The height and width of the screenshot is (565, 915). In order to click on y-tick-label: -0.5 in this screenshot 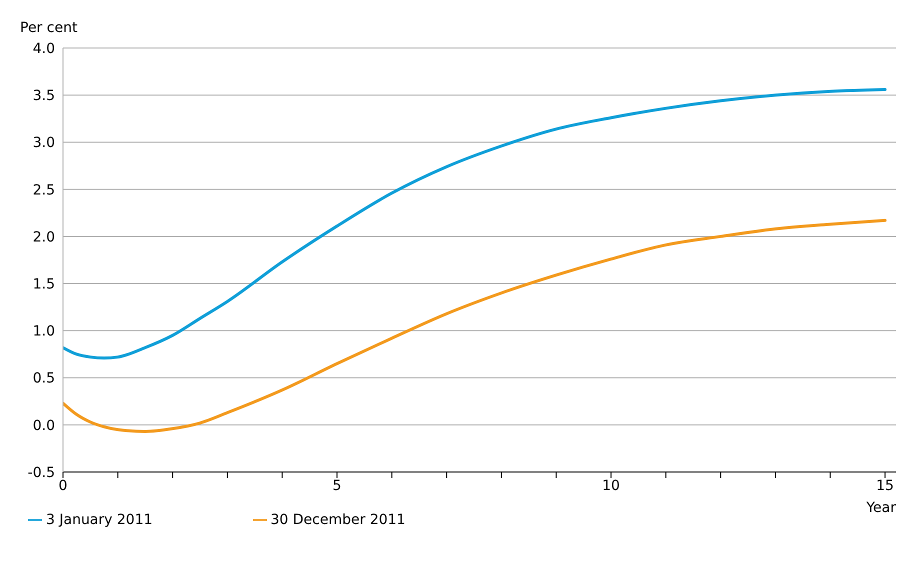, I will do `click(41, 472)`.